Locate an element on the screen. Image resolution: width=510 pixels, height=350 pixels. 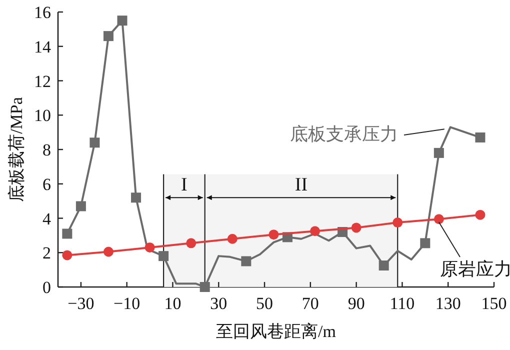
y-tick-label: 12 is located at coordinates (42, 81).